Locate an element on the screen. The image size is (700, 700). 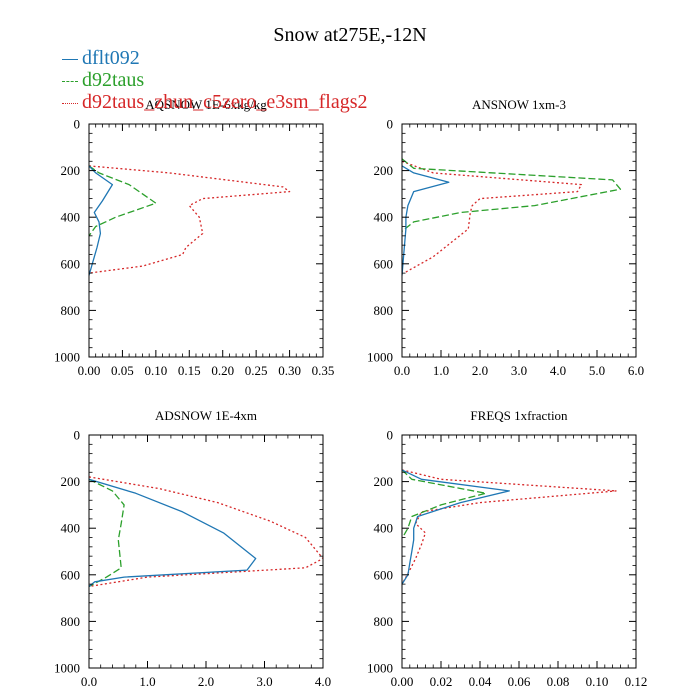
legend-entry: d92taus_zhun_c5zero_e3sm_flags2 is located at coordinates (214, 102).